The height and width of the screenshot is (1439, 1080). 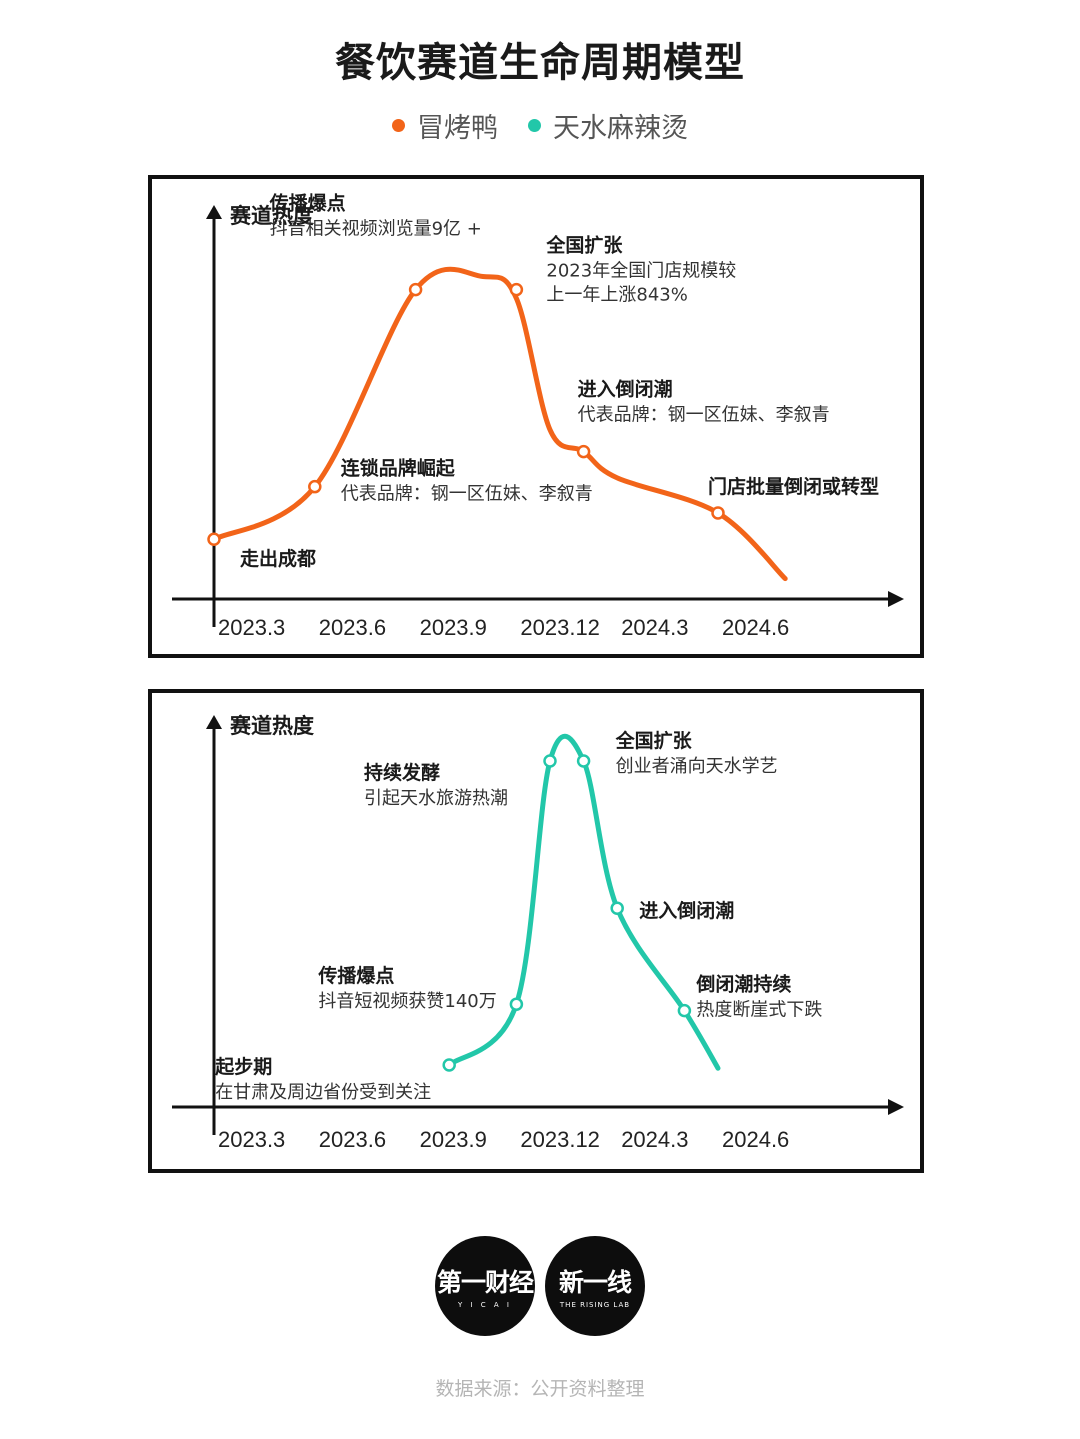 I want to click on data-source-note: 数据来源：公开资料整理, so click(x=540, y=1389).